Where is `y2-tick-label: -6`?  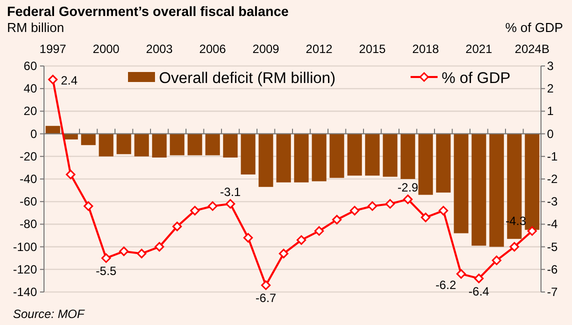
y2-tick-label: -6 is located at coordinates (552, 269).